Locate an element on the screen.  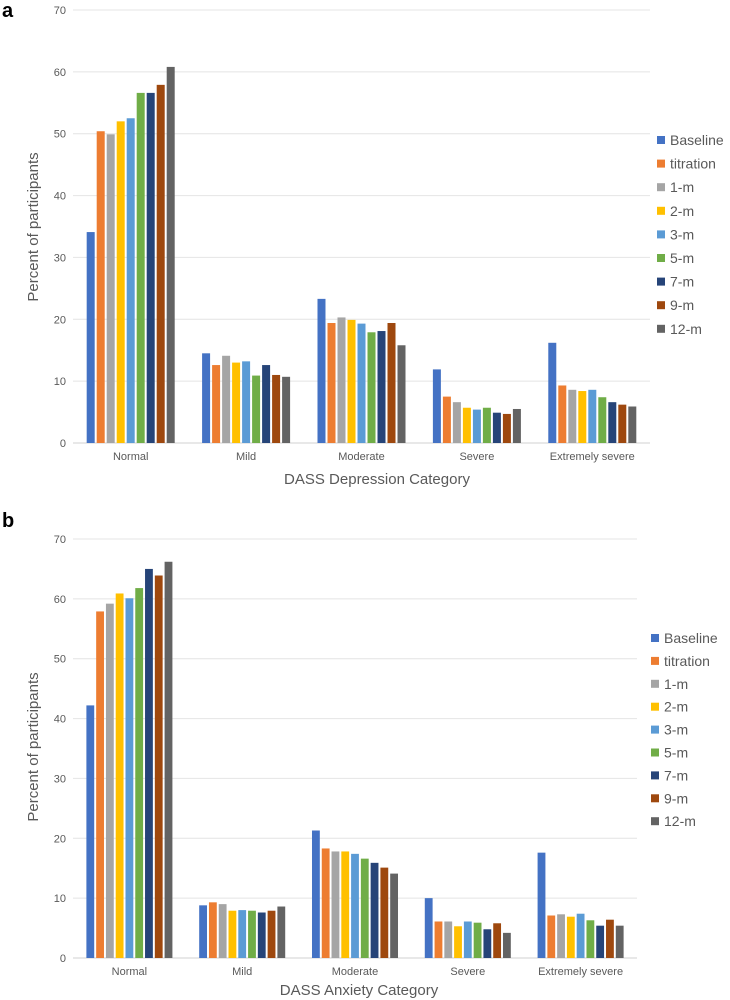
y-axis-title: Percent of participants is located at coordinates (33, 226).